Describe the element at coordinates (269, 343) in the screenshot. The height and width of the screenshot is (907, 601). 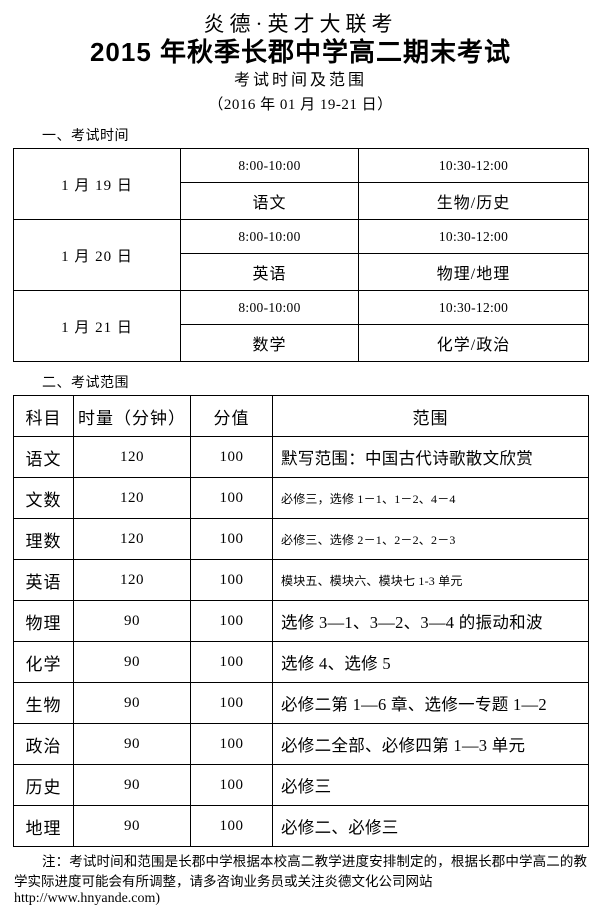
I see `schedule-slot1-subject: 数学` at that location.